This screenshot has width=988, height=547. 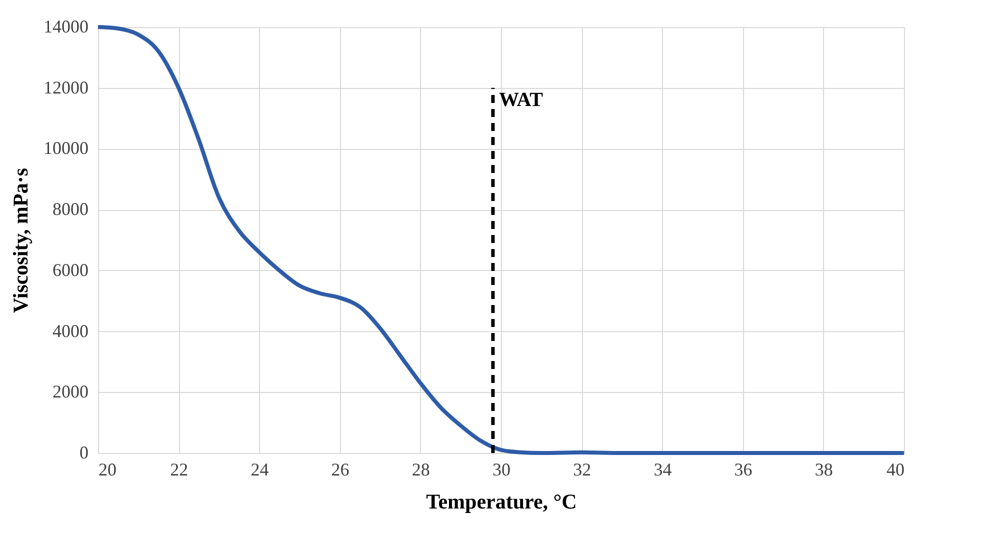 I want to click on x-tick-label: 28, so click(x=421, y=470).